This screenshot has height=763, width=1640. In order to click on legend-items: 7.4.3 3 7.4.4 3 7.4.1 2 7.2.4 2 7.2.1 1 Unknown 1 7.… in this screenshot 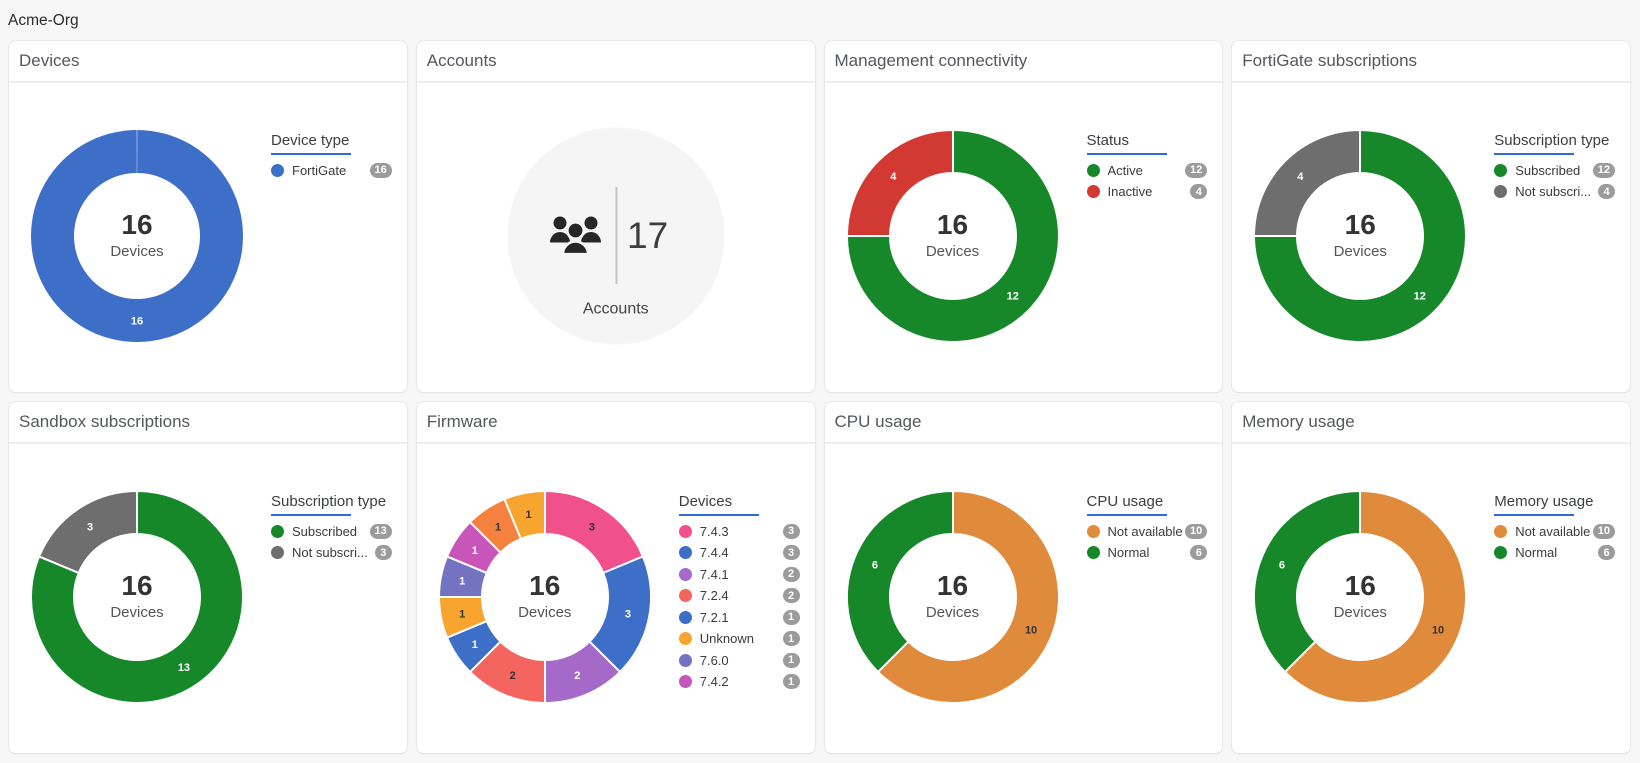, I will do `click(739, 606)`.